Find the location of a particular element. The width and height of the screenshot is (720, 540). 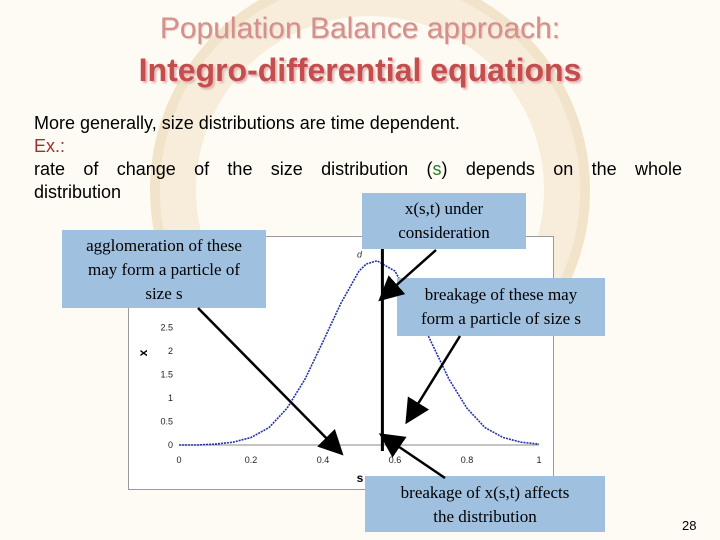

x-tick-label: 0.6 is located at coordinates (395, 460).